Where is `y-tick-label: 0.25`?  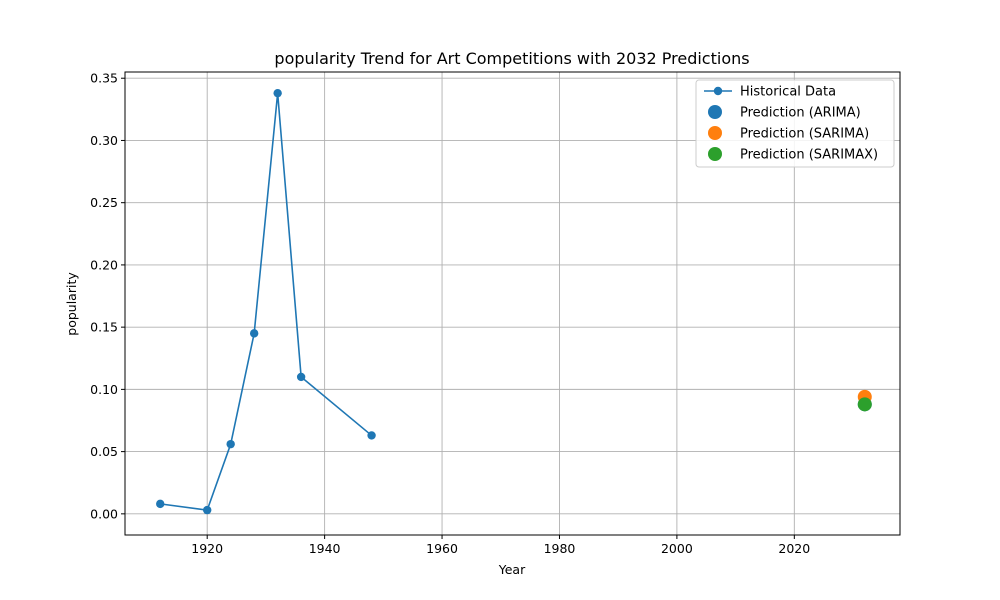
y-tick-label: 0.25 is located at coordinates (104, 202).